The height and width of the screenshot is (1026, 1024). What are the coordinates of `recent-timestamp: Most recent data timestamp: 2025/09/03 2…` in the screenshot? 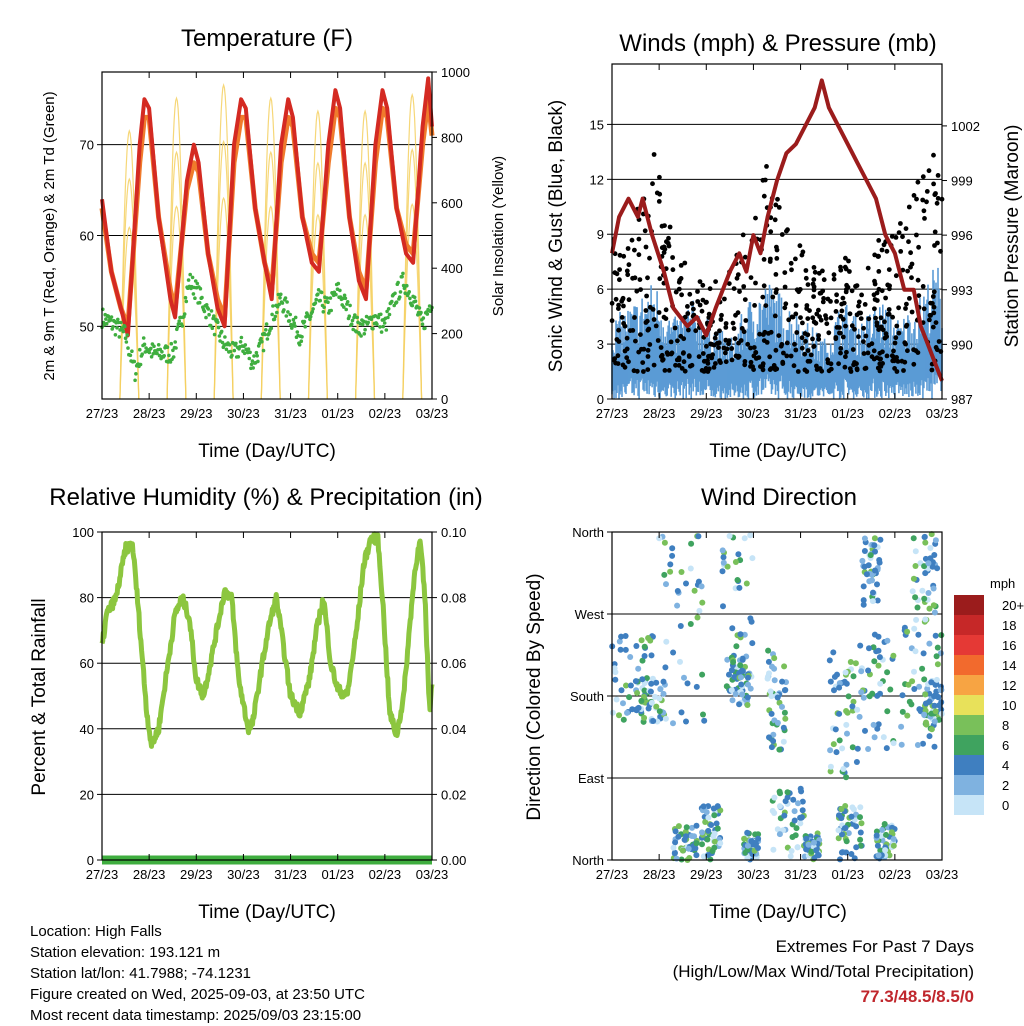 It's located at (196, 1015).